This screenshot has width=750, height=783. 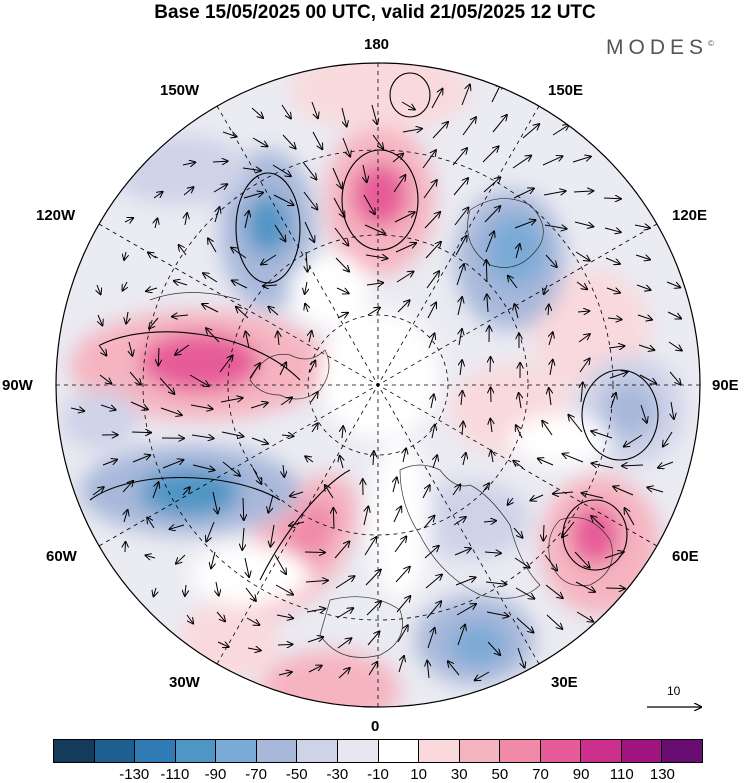 I want to click on colorbar-tick-label: 50, so click(x=500, y=774).